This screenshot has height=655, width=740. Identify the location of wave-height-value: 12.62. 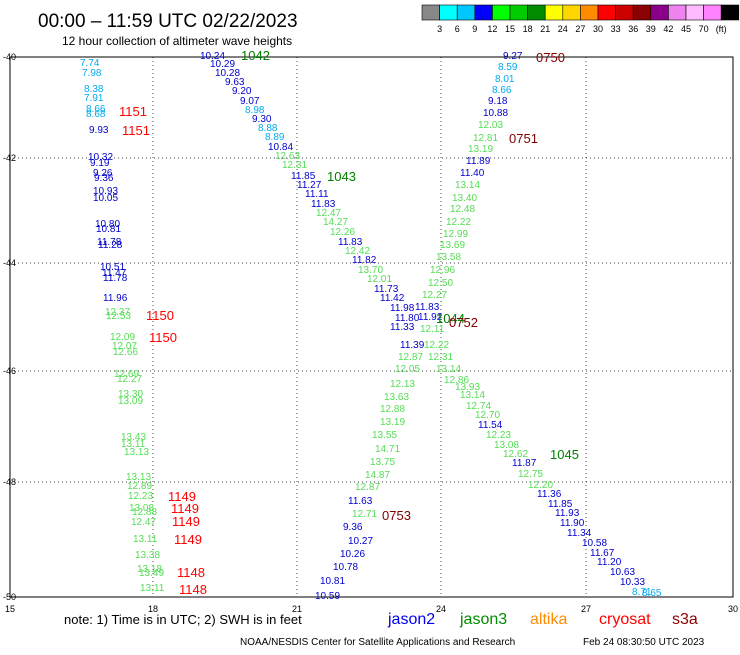
(515, 454).